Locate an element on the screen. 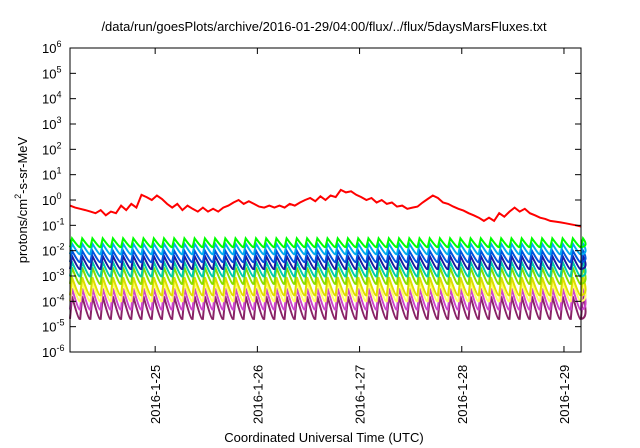 This screenshot has width=640, height=448. y-axis-label: protons/cm2-s-sr-MeV is located at coordinates (21, 199).